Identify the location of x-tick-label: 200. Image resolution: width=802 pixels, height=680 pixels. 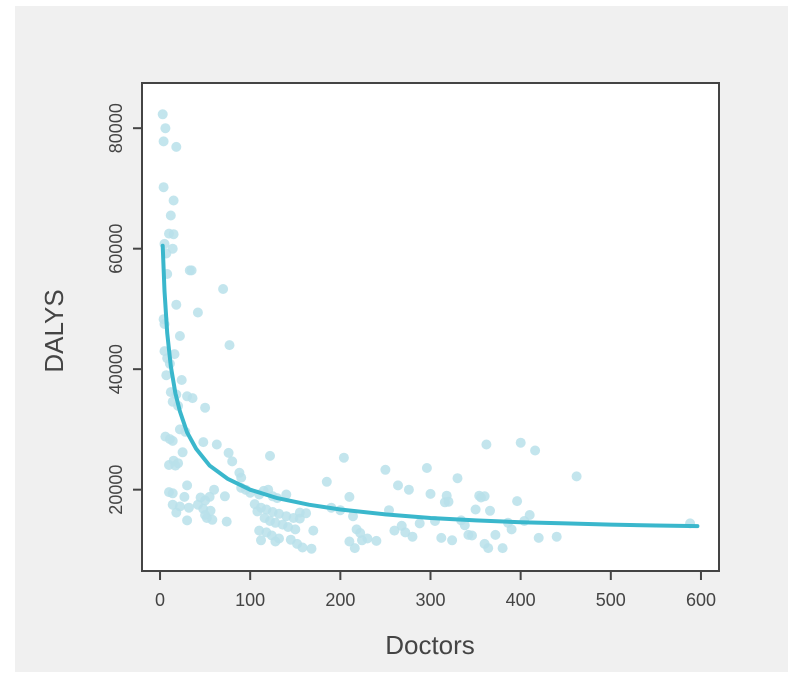
(340, 600).